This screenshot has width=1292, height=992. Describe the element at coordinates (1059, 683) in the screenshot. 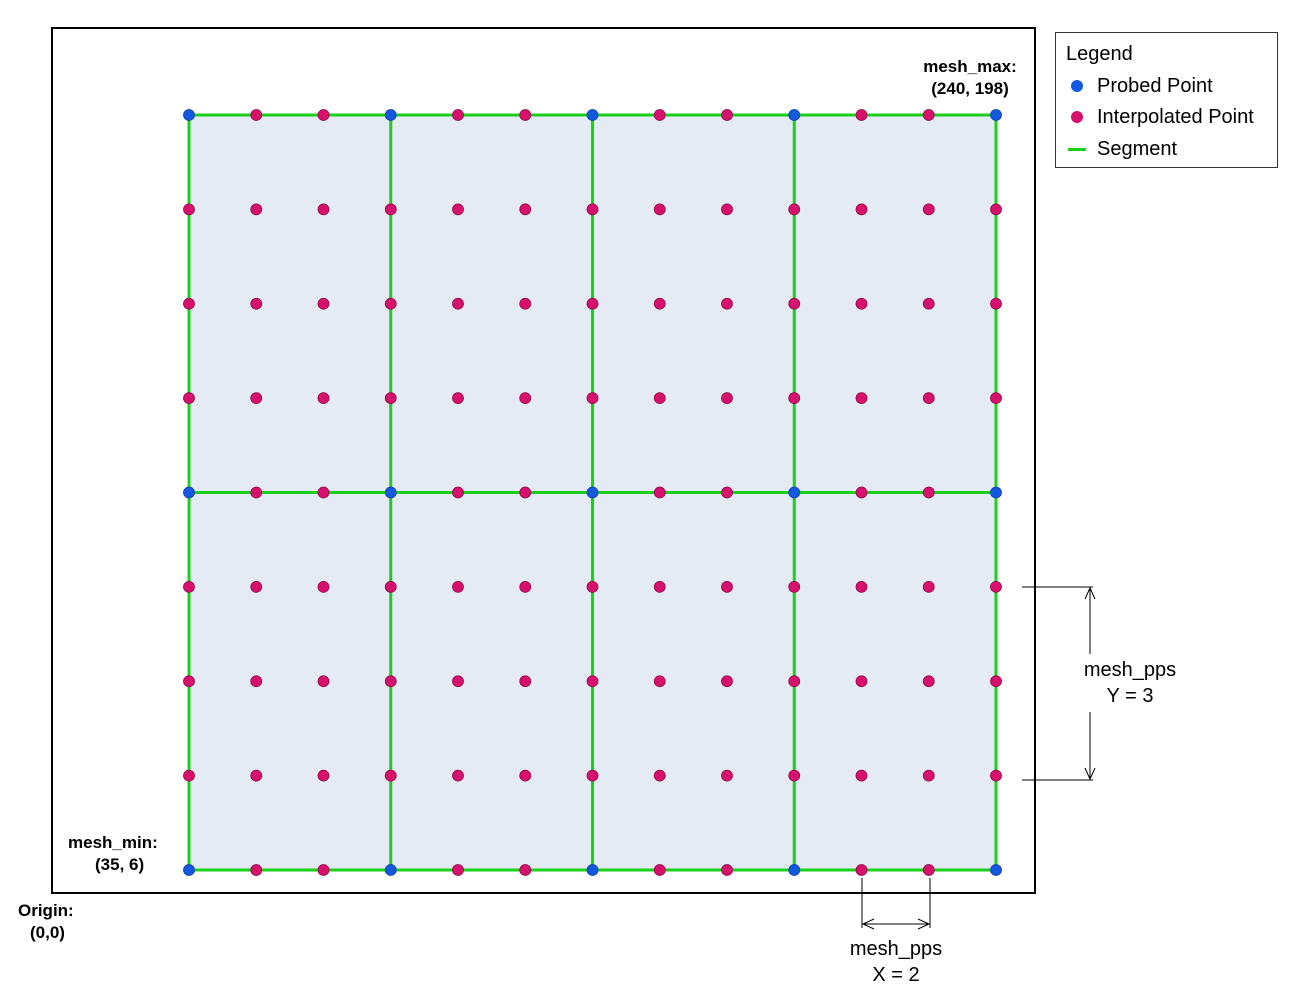

I see `pps-y-dimension` at that location.